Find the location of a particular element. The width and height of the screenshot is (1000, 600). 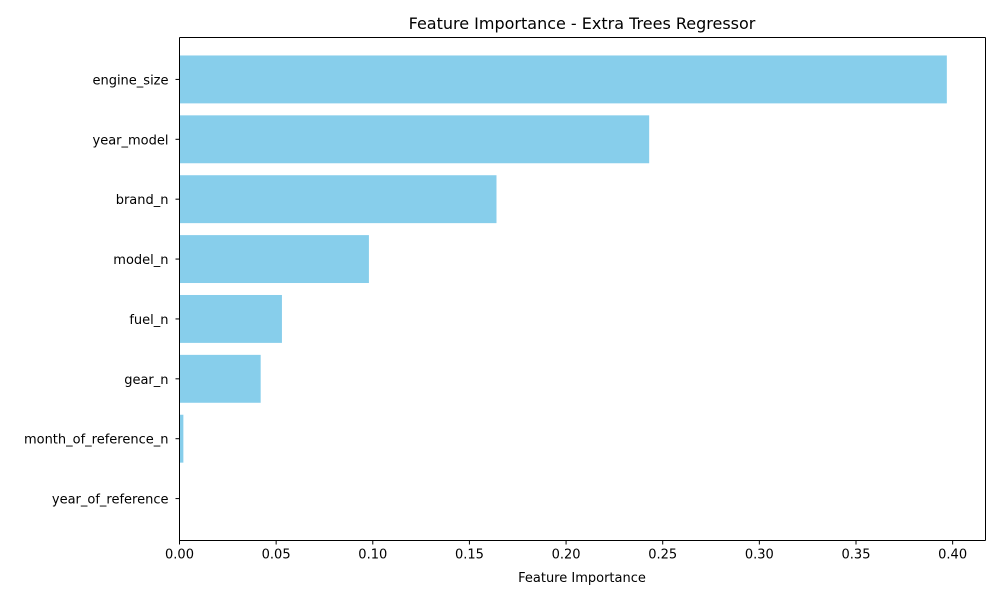

y-tick-label: fuel_n is located at coordinates (148, 320).